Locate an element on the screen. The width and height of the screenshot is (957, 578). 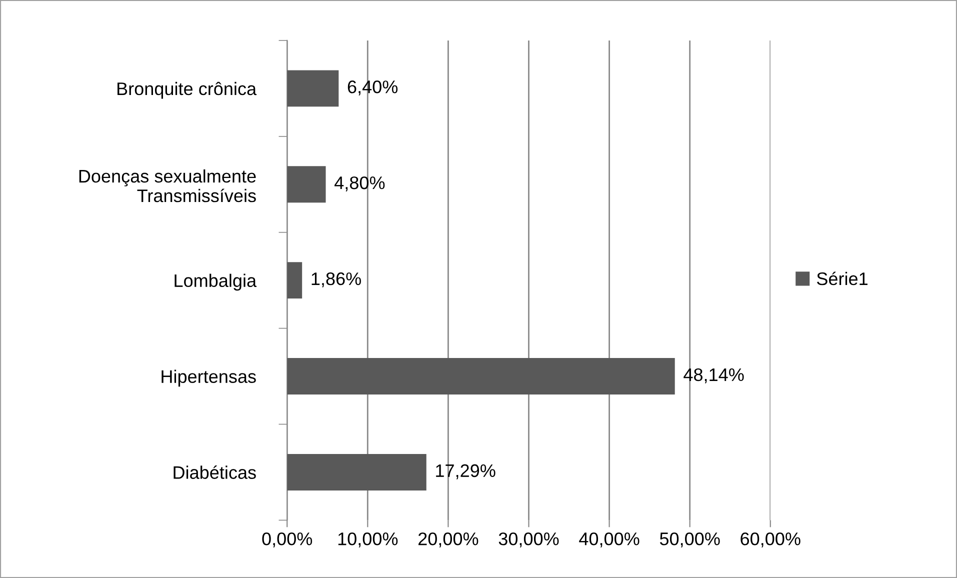
x-tick-label: 60,00% is located at coordinates (770, 540).